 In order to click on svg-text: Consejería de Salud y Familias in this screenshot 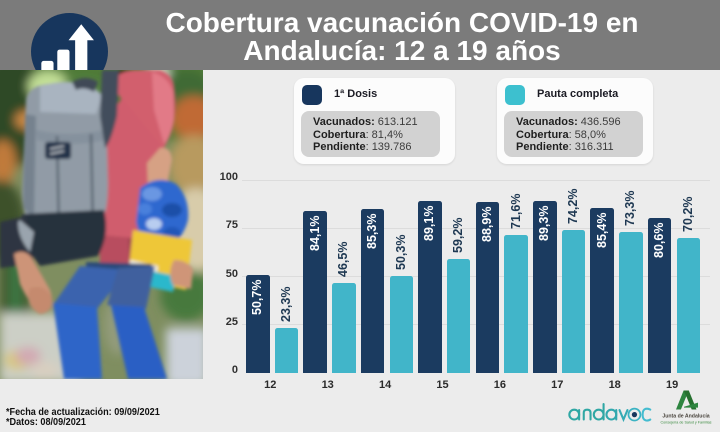, I will do `click(685, 423)`.